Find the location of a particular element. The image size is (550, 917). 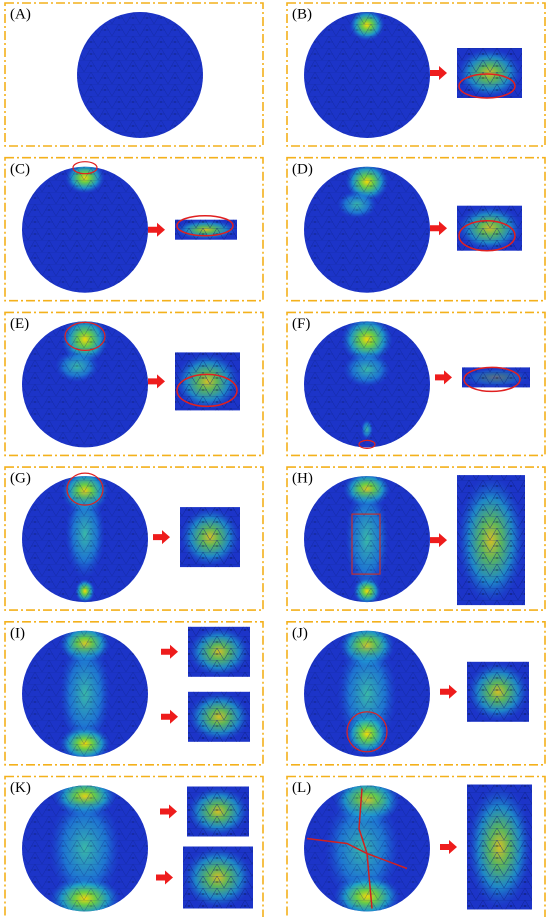

panel: (C) is located at coordinates (134, 229).